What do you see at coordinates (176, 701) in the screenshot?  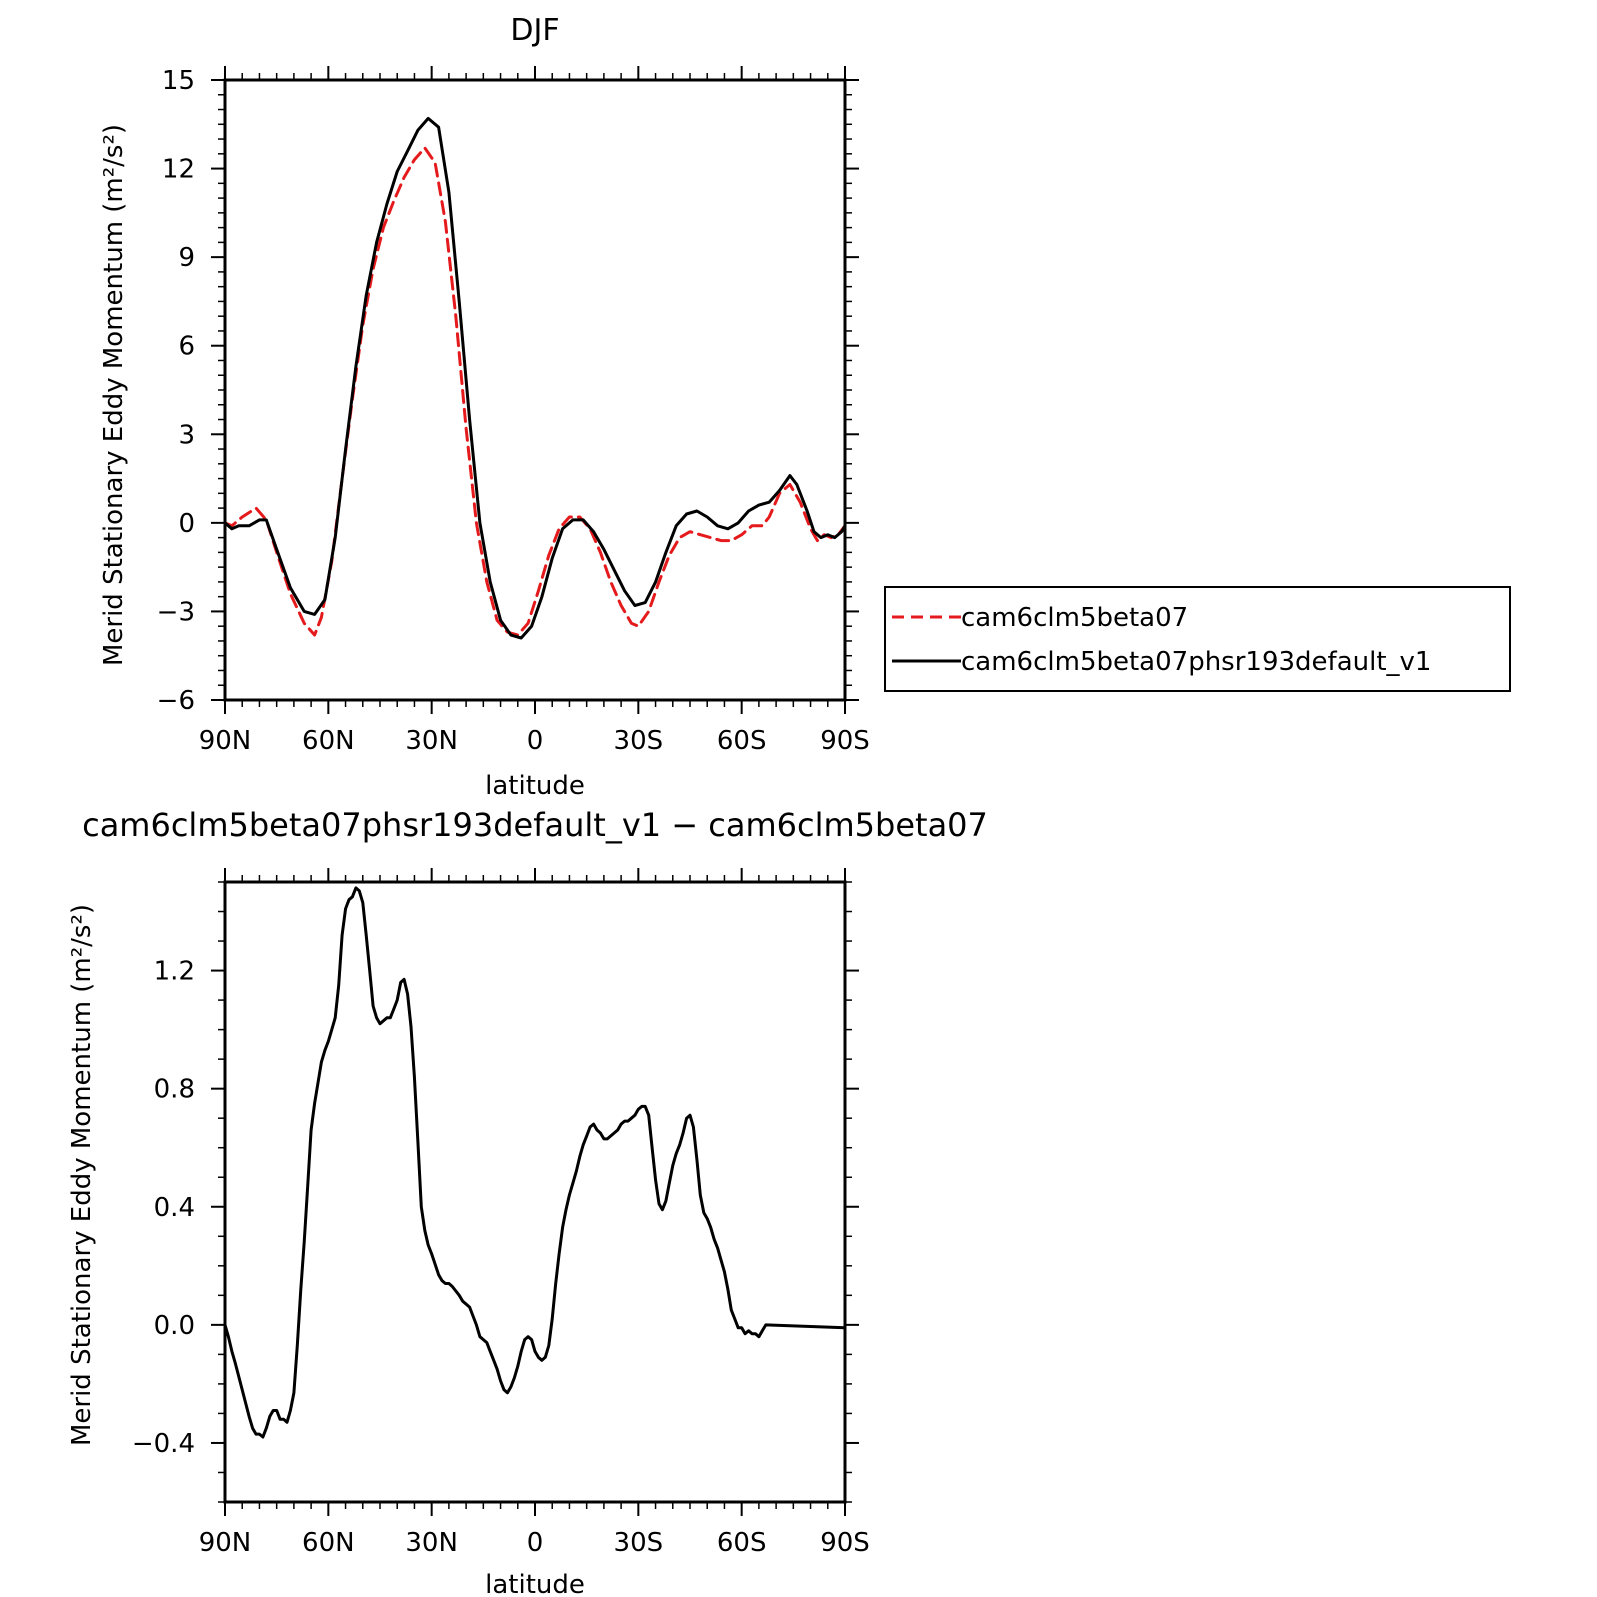 I see `top-chart-y-tick-label: −6` at bounding box center [176, 701].